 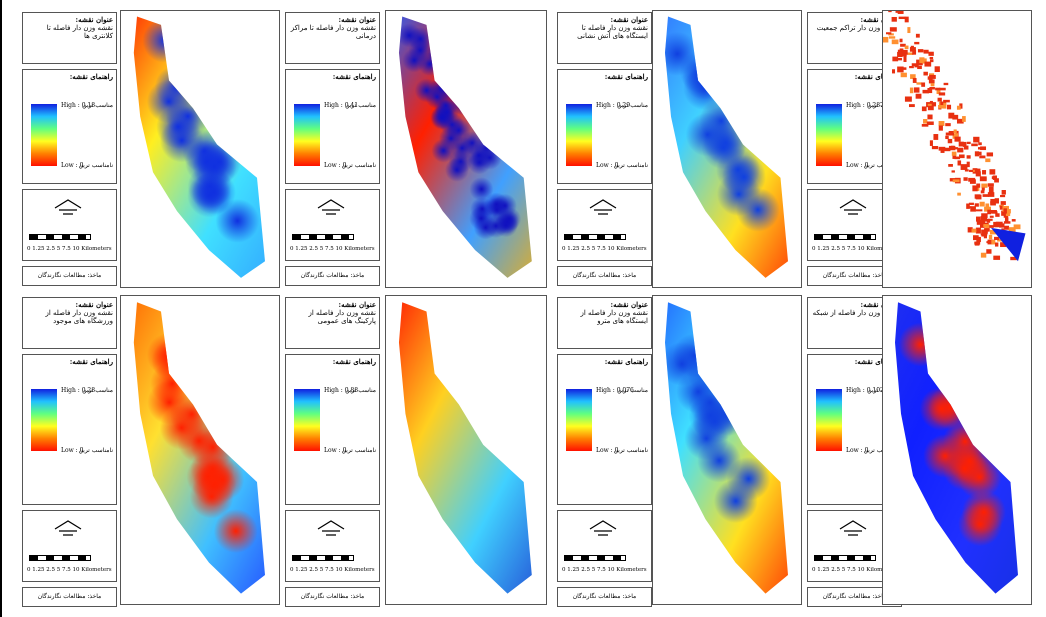 I want to click on high-label: High : 0.29, so click(x=613, y=105).